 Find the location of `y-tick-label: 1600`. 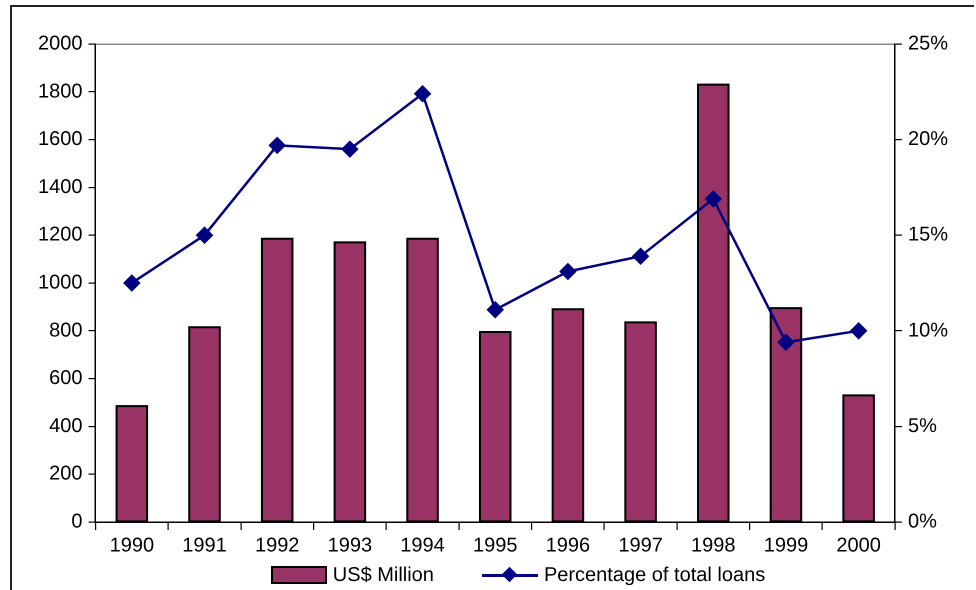

y-tick-label: 1600 is located at coordinates (60, 139).